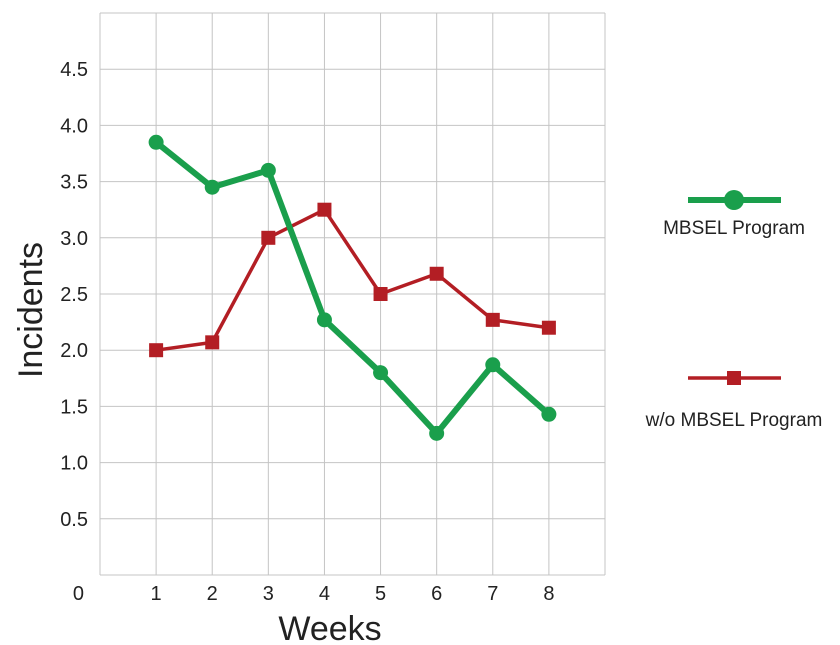  Describe the element at coordinates (212, 594) in the screenshot. I see `x-tick-label: 2` at that location.